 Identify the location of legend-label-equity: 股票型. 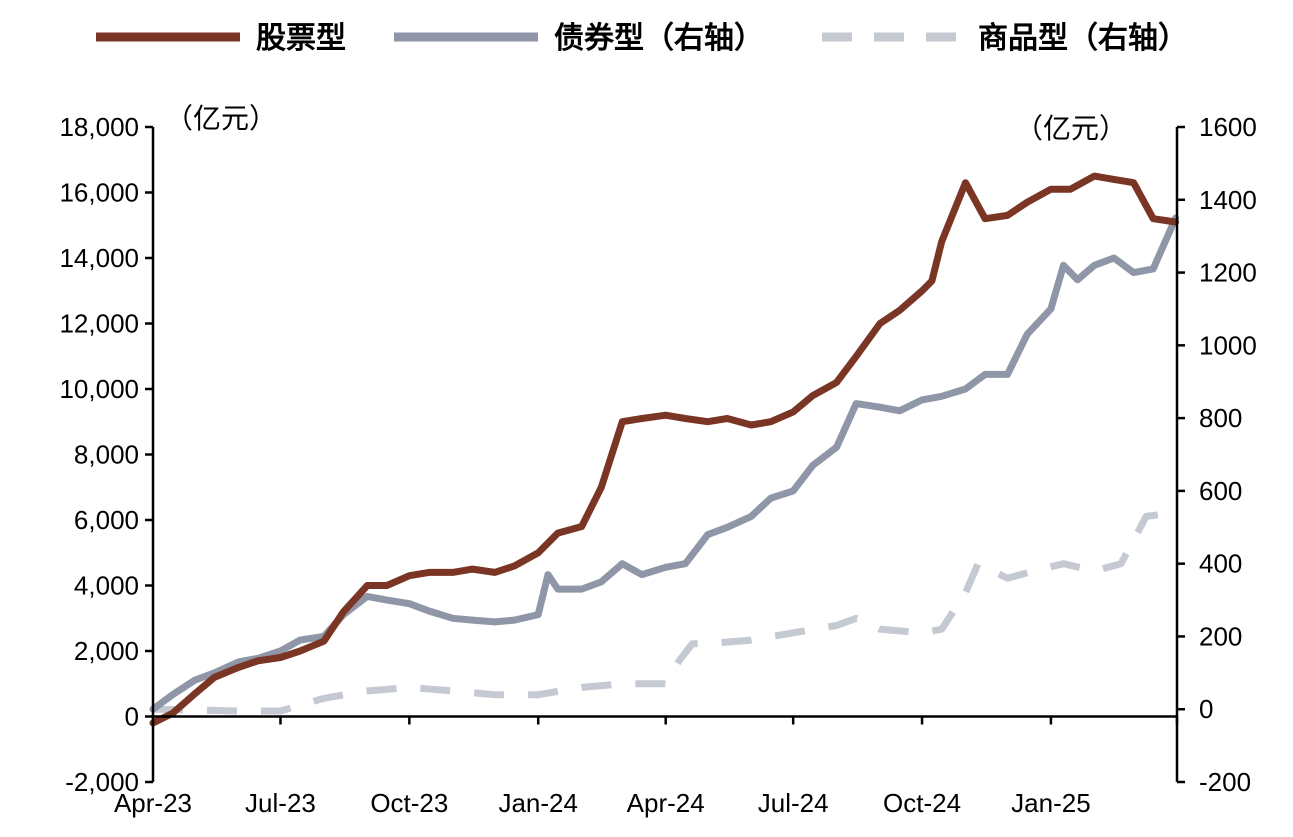
(301, 38).